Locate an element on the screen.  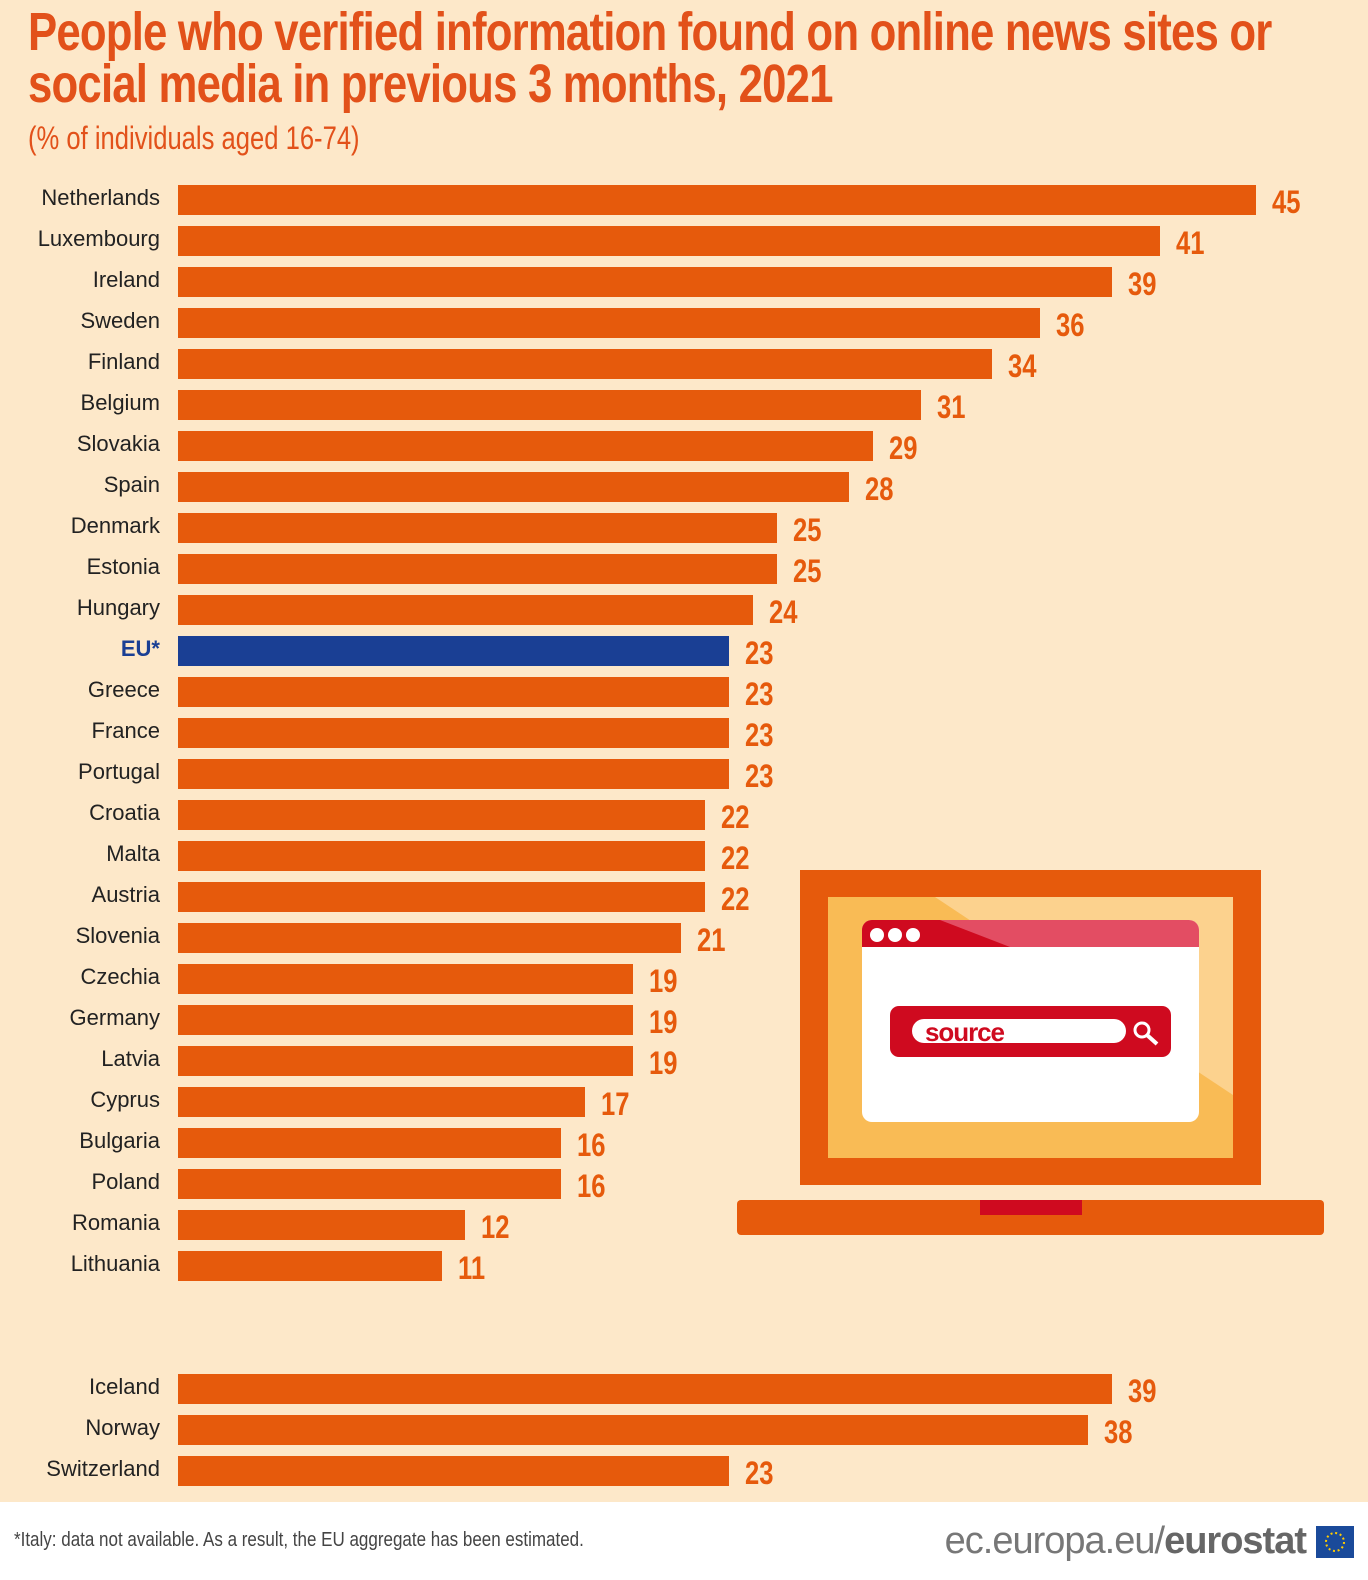
data-label: 38 is located at coordinates (1118, 1432).